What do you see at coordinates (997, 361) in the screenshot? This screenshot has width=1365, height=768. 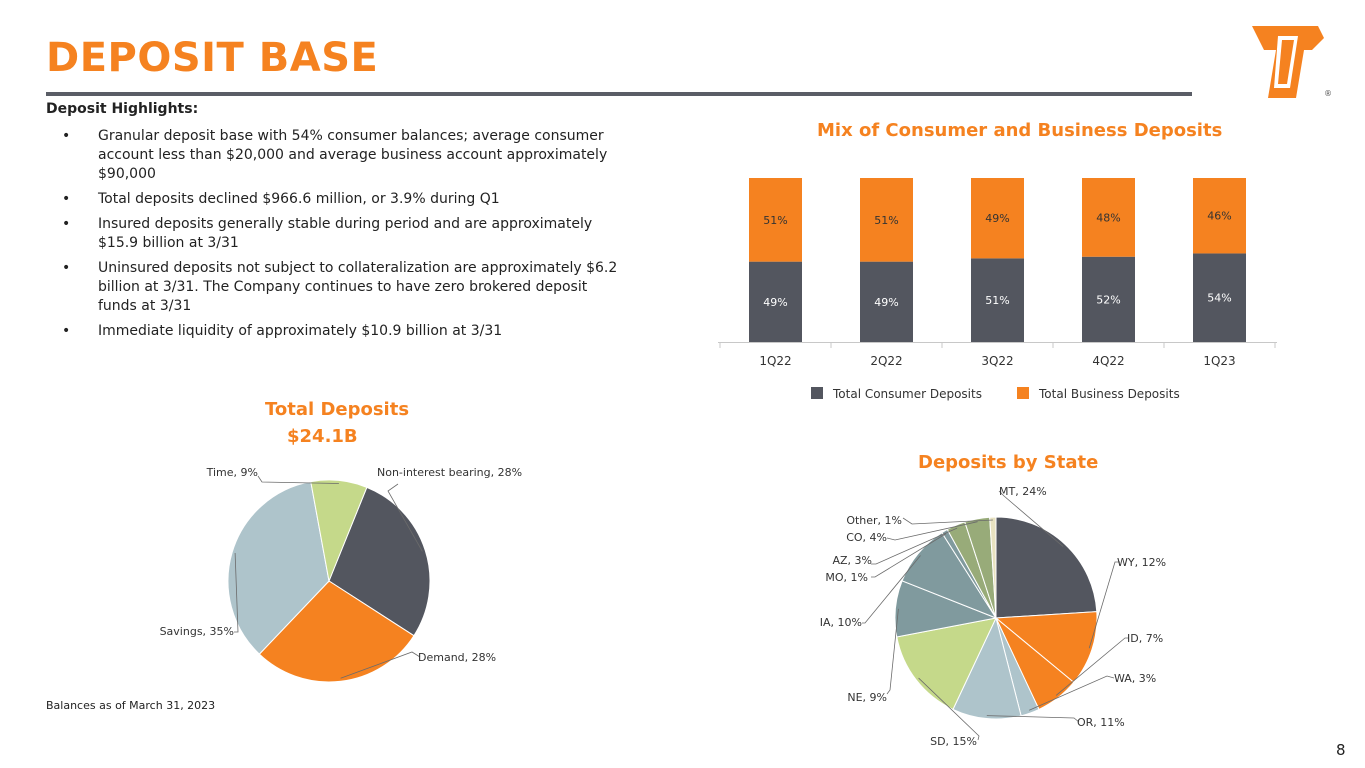 I see `x-tick-label: 3Q22` at bounding box center [997, 361].